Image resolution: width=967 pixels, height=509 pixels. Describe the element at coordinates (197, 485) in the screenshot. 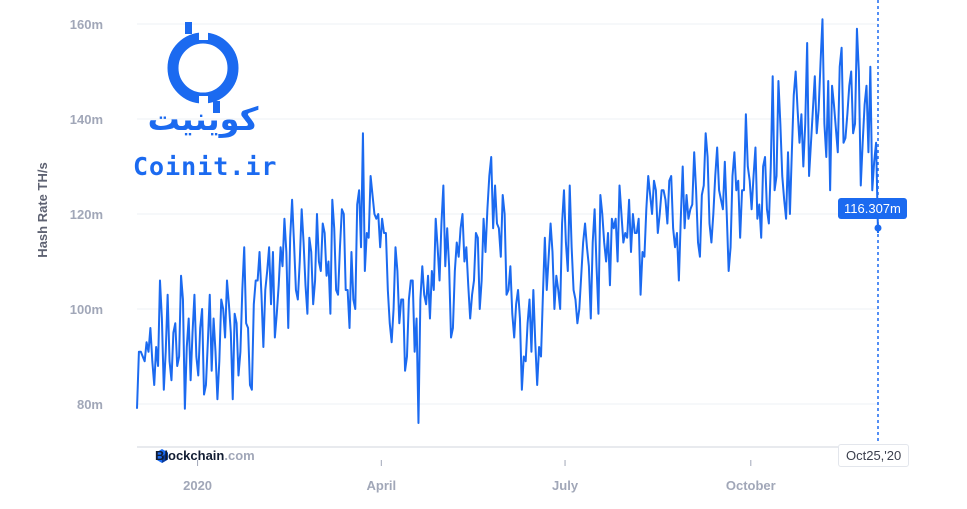

I see `x-tick-label: 2020` at that location.